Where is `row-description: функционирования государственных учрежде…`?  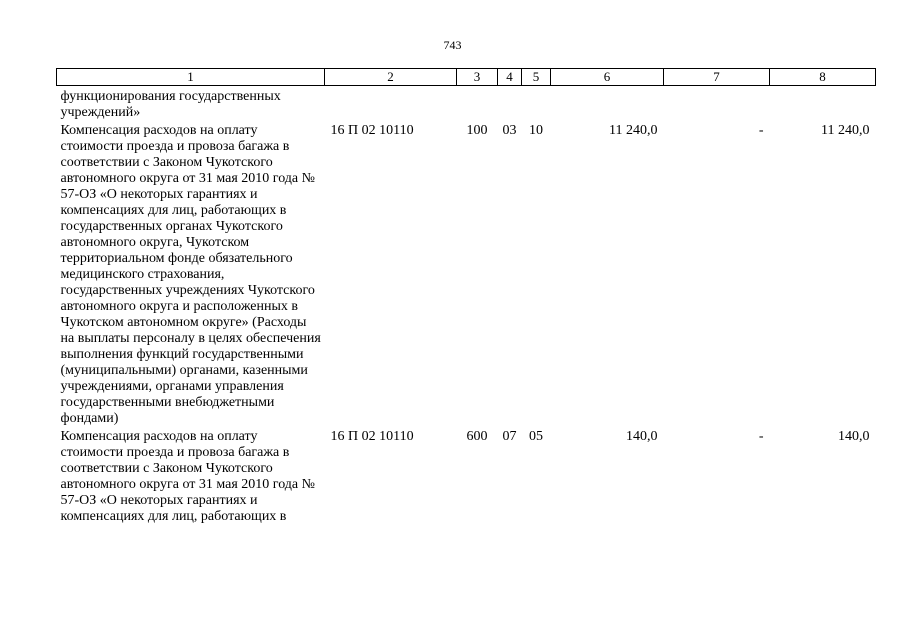
row-description: функционирования государственных учрежде… is located at coordinates (170, 104).